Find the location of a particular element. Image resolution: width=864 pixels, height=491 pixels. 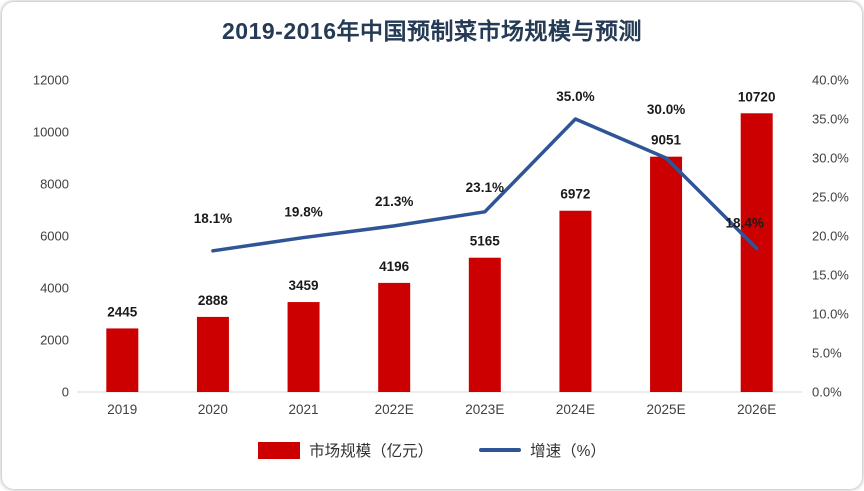

bar-value-label: 10720 is located at coordinates (757, 96).